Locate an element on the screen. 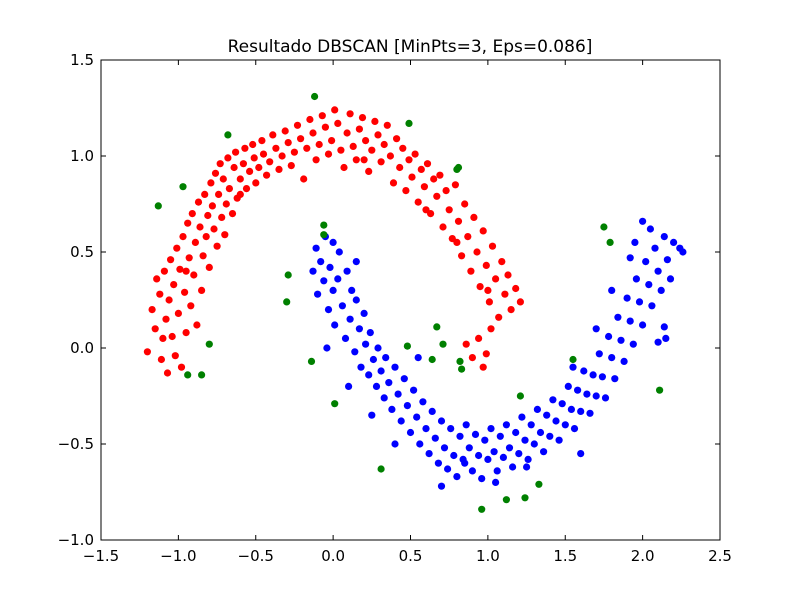 This screenshot has height=600, width=800. y-tick-label: 1.0 is located at coordinates (82, 156).